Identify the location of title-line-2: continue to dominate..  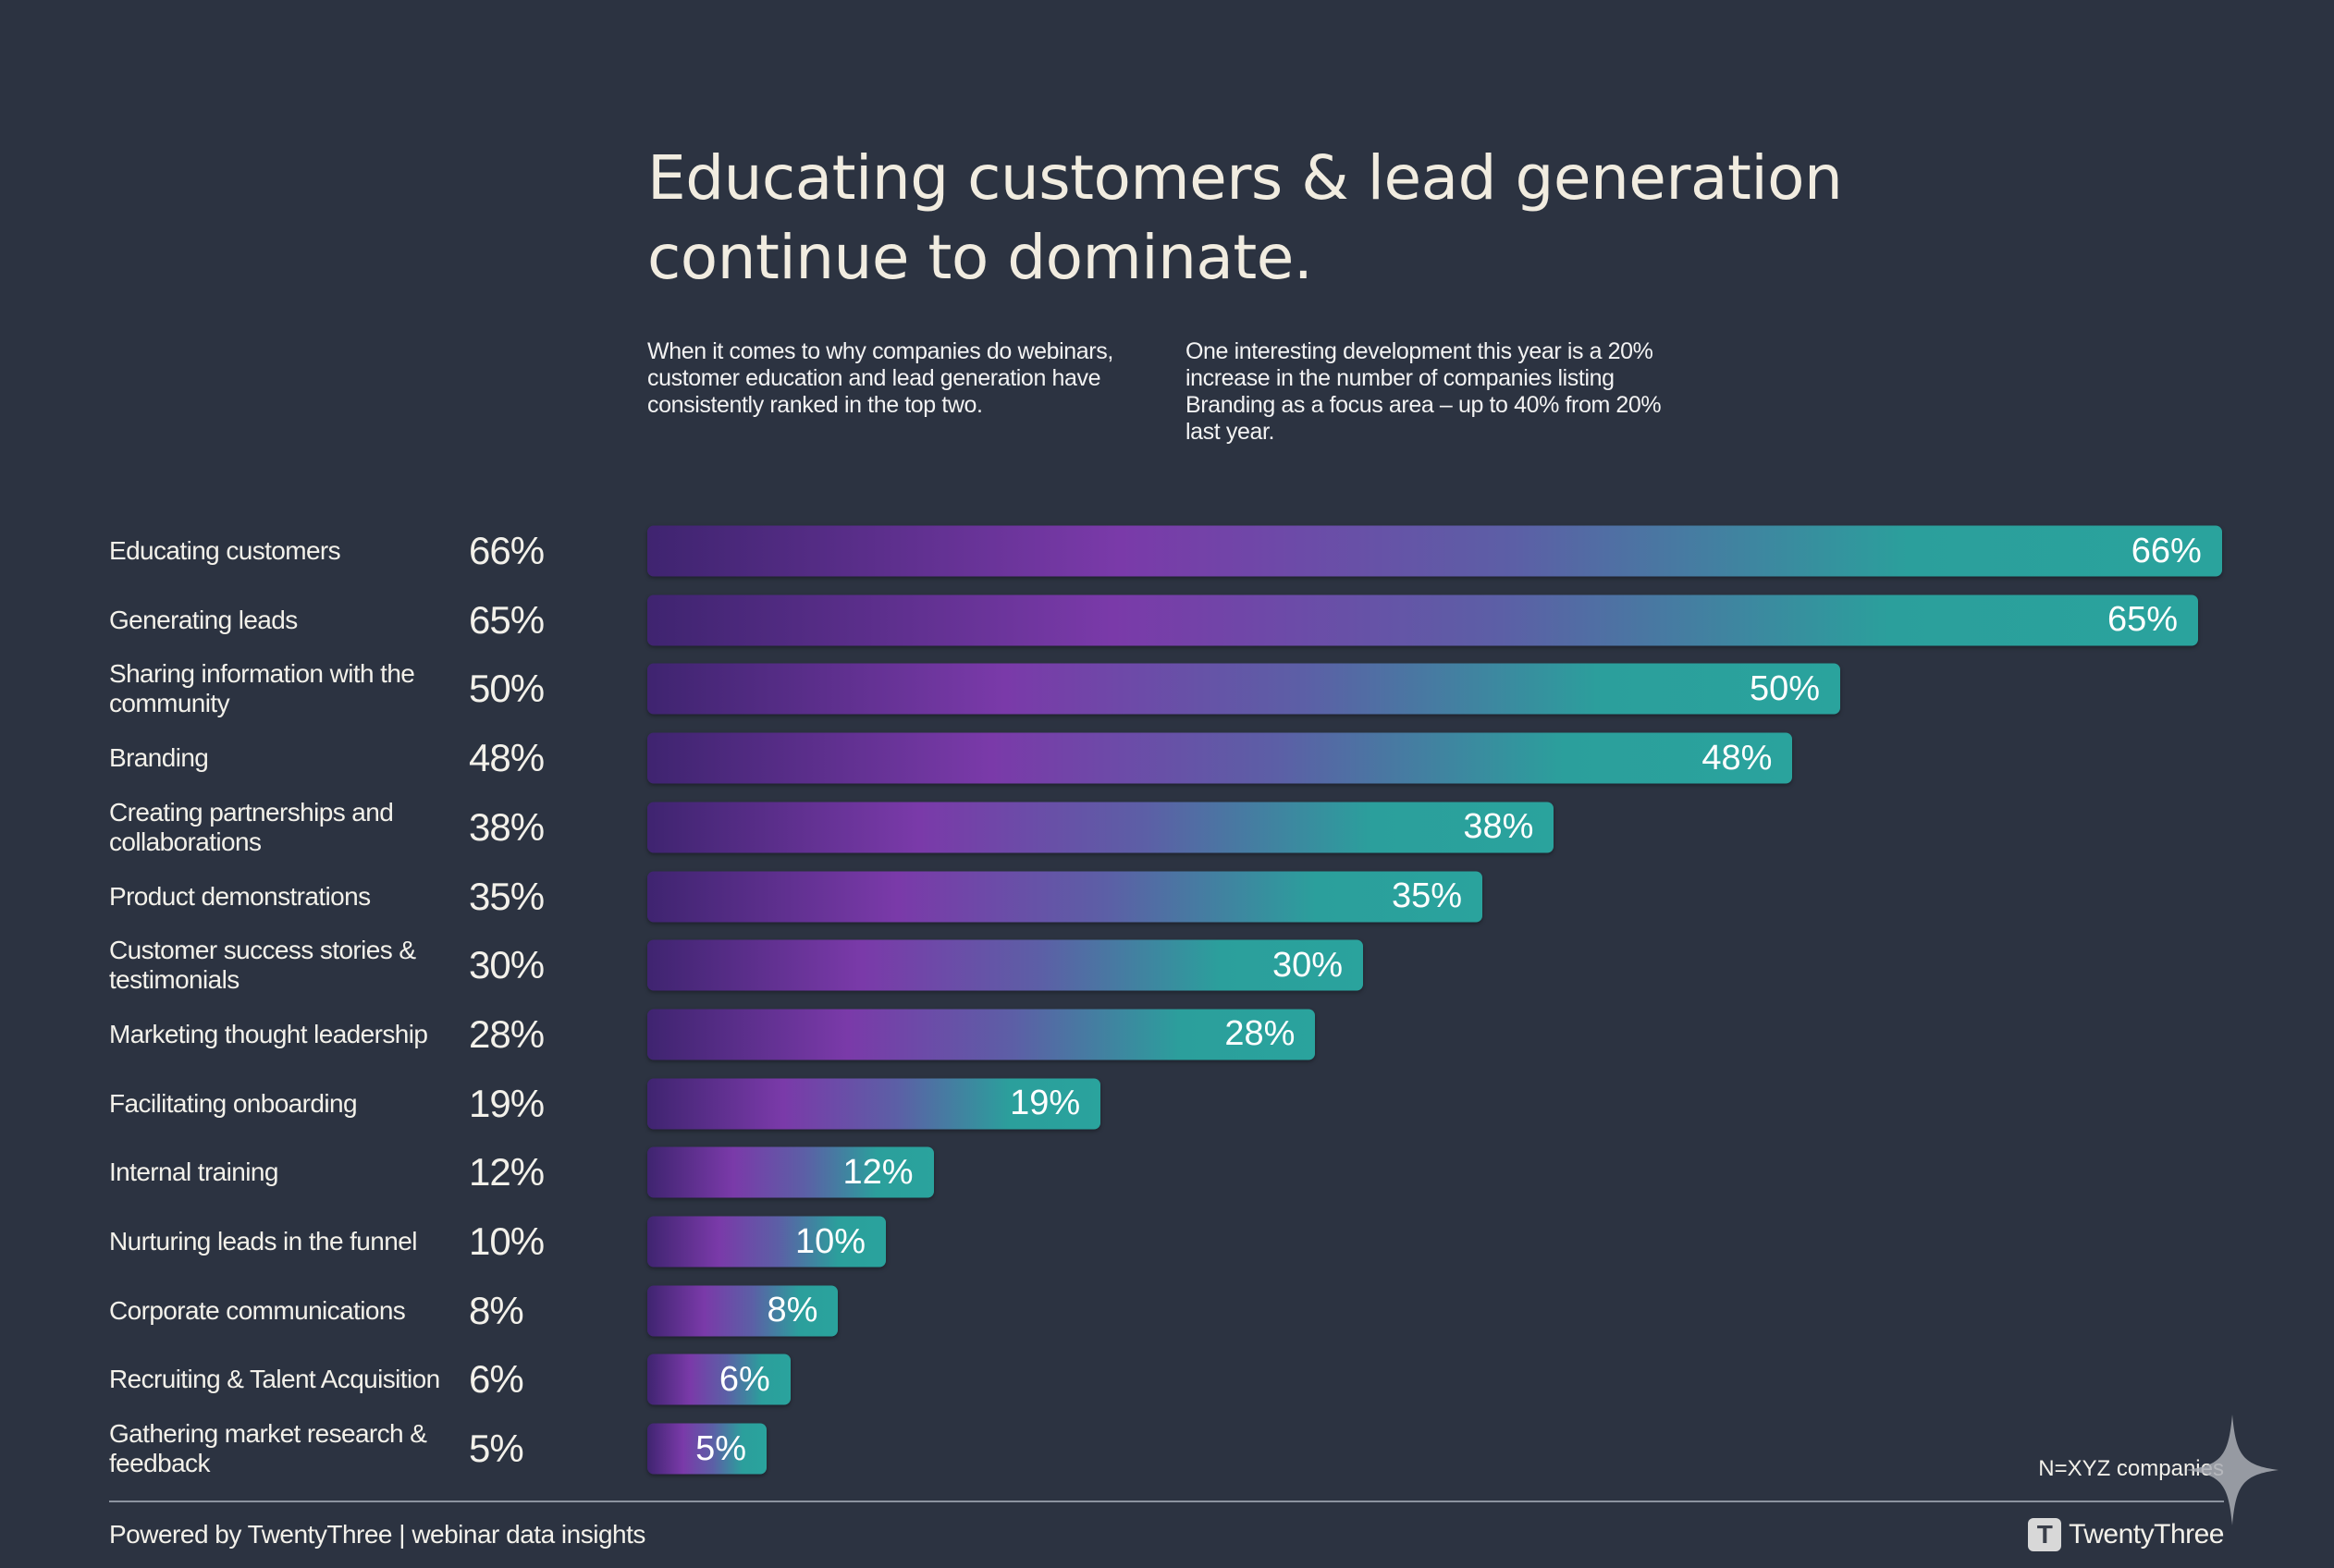
(980, 257).